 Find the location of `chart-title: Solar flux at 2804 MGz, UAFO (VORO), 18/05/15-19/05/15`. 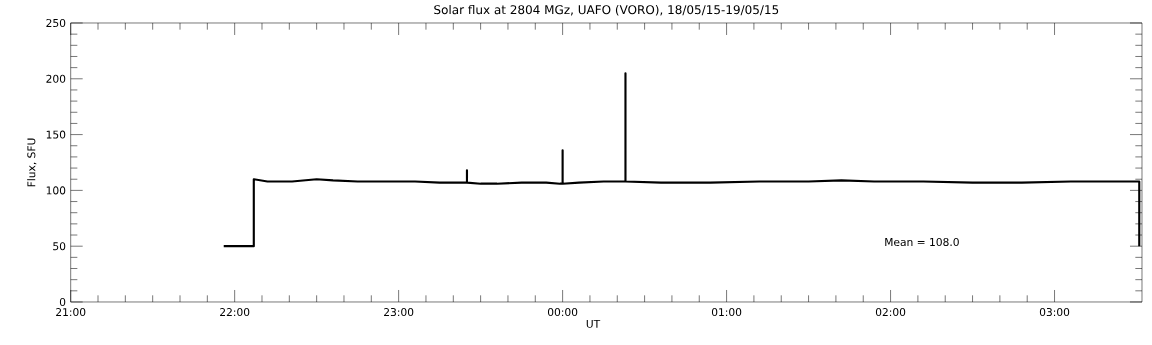

chart-title: Solar flux at 2804 MGz, UAFO (VORO), 18/05/15-19/05/15 is located at coordinates (606, 10).